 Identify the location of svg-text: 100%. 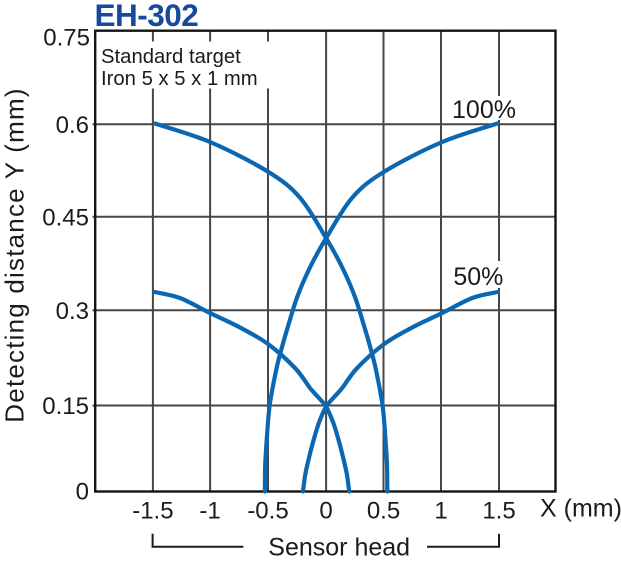
(484, 110).